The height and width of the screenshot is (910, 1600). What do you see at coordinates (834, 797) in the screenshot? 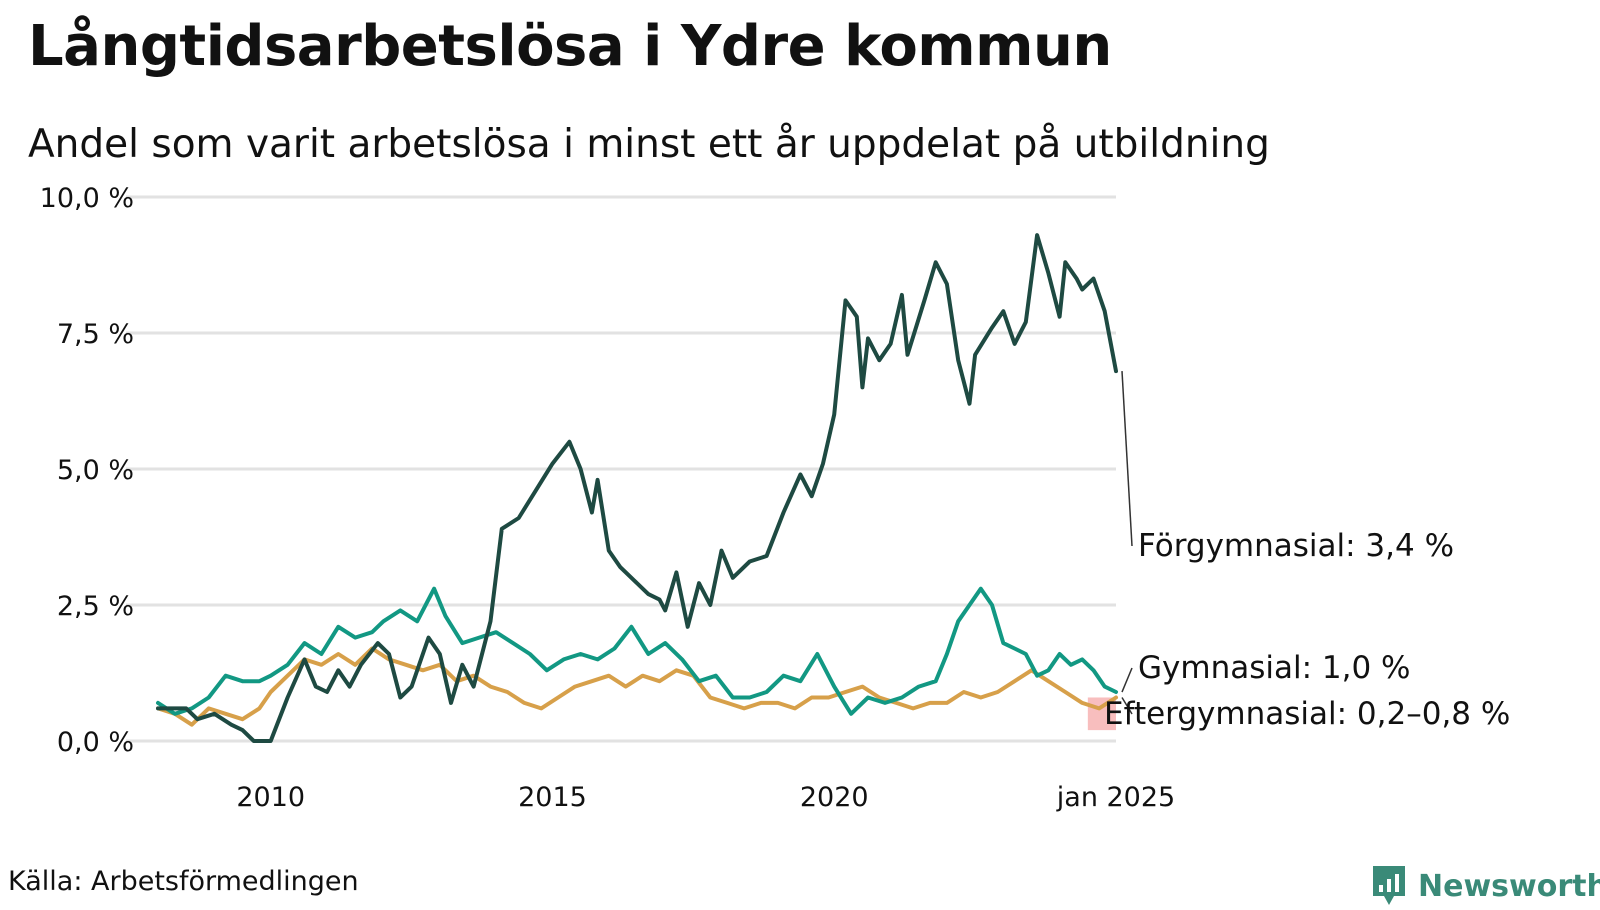
I see `x-tick-label: 2020` at bounding box center [834, 797].